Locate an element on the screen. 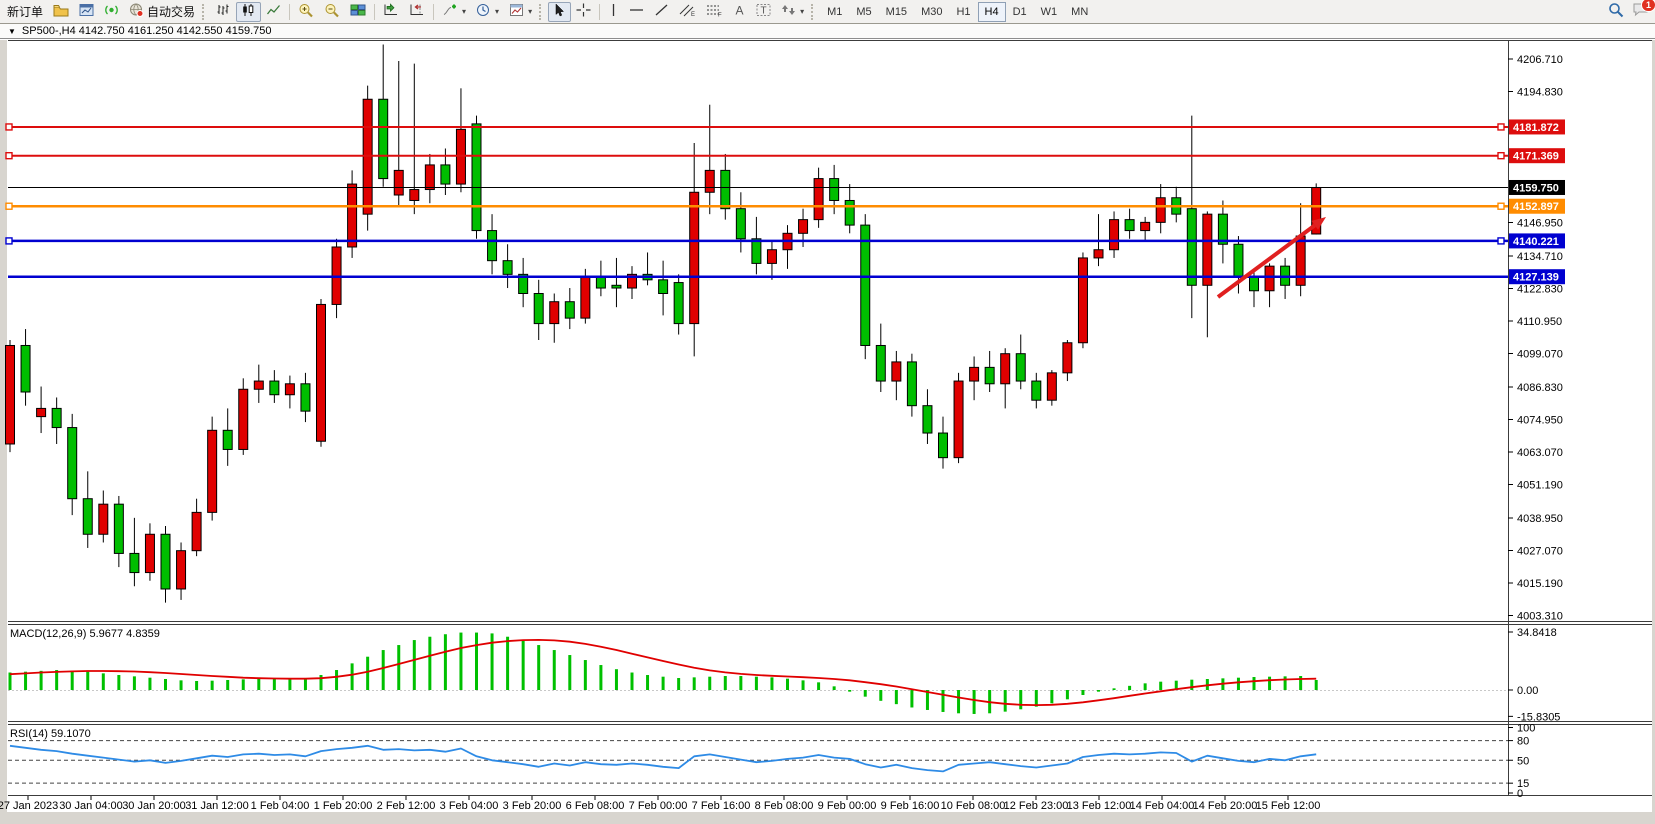 The image size is (1655, 824). text-icon: A is located at coordinates (739, 11).